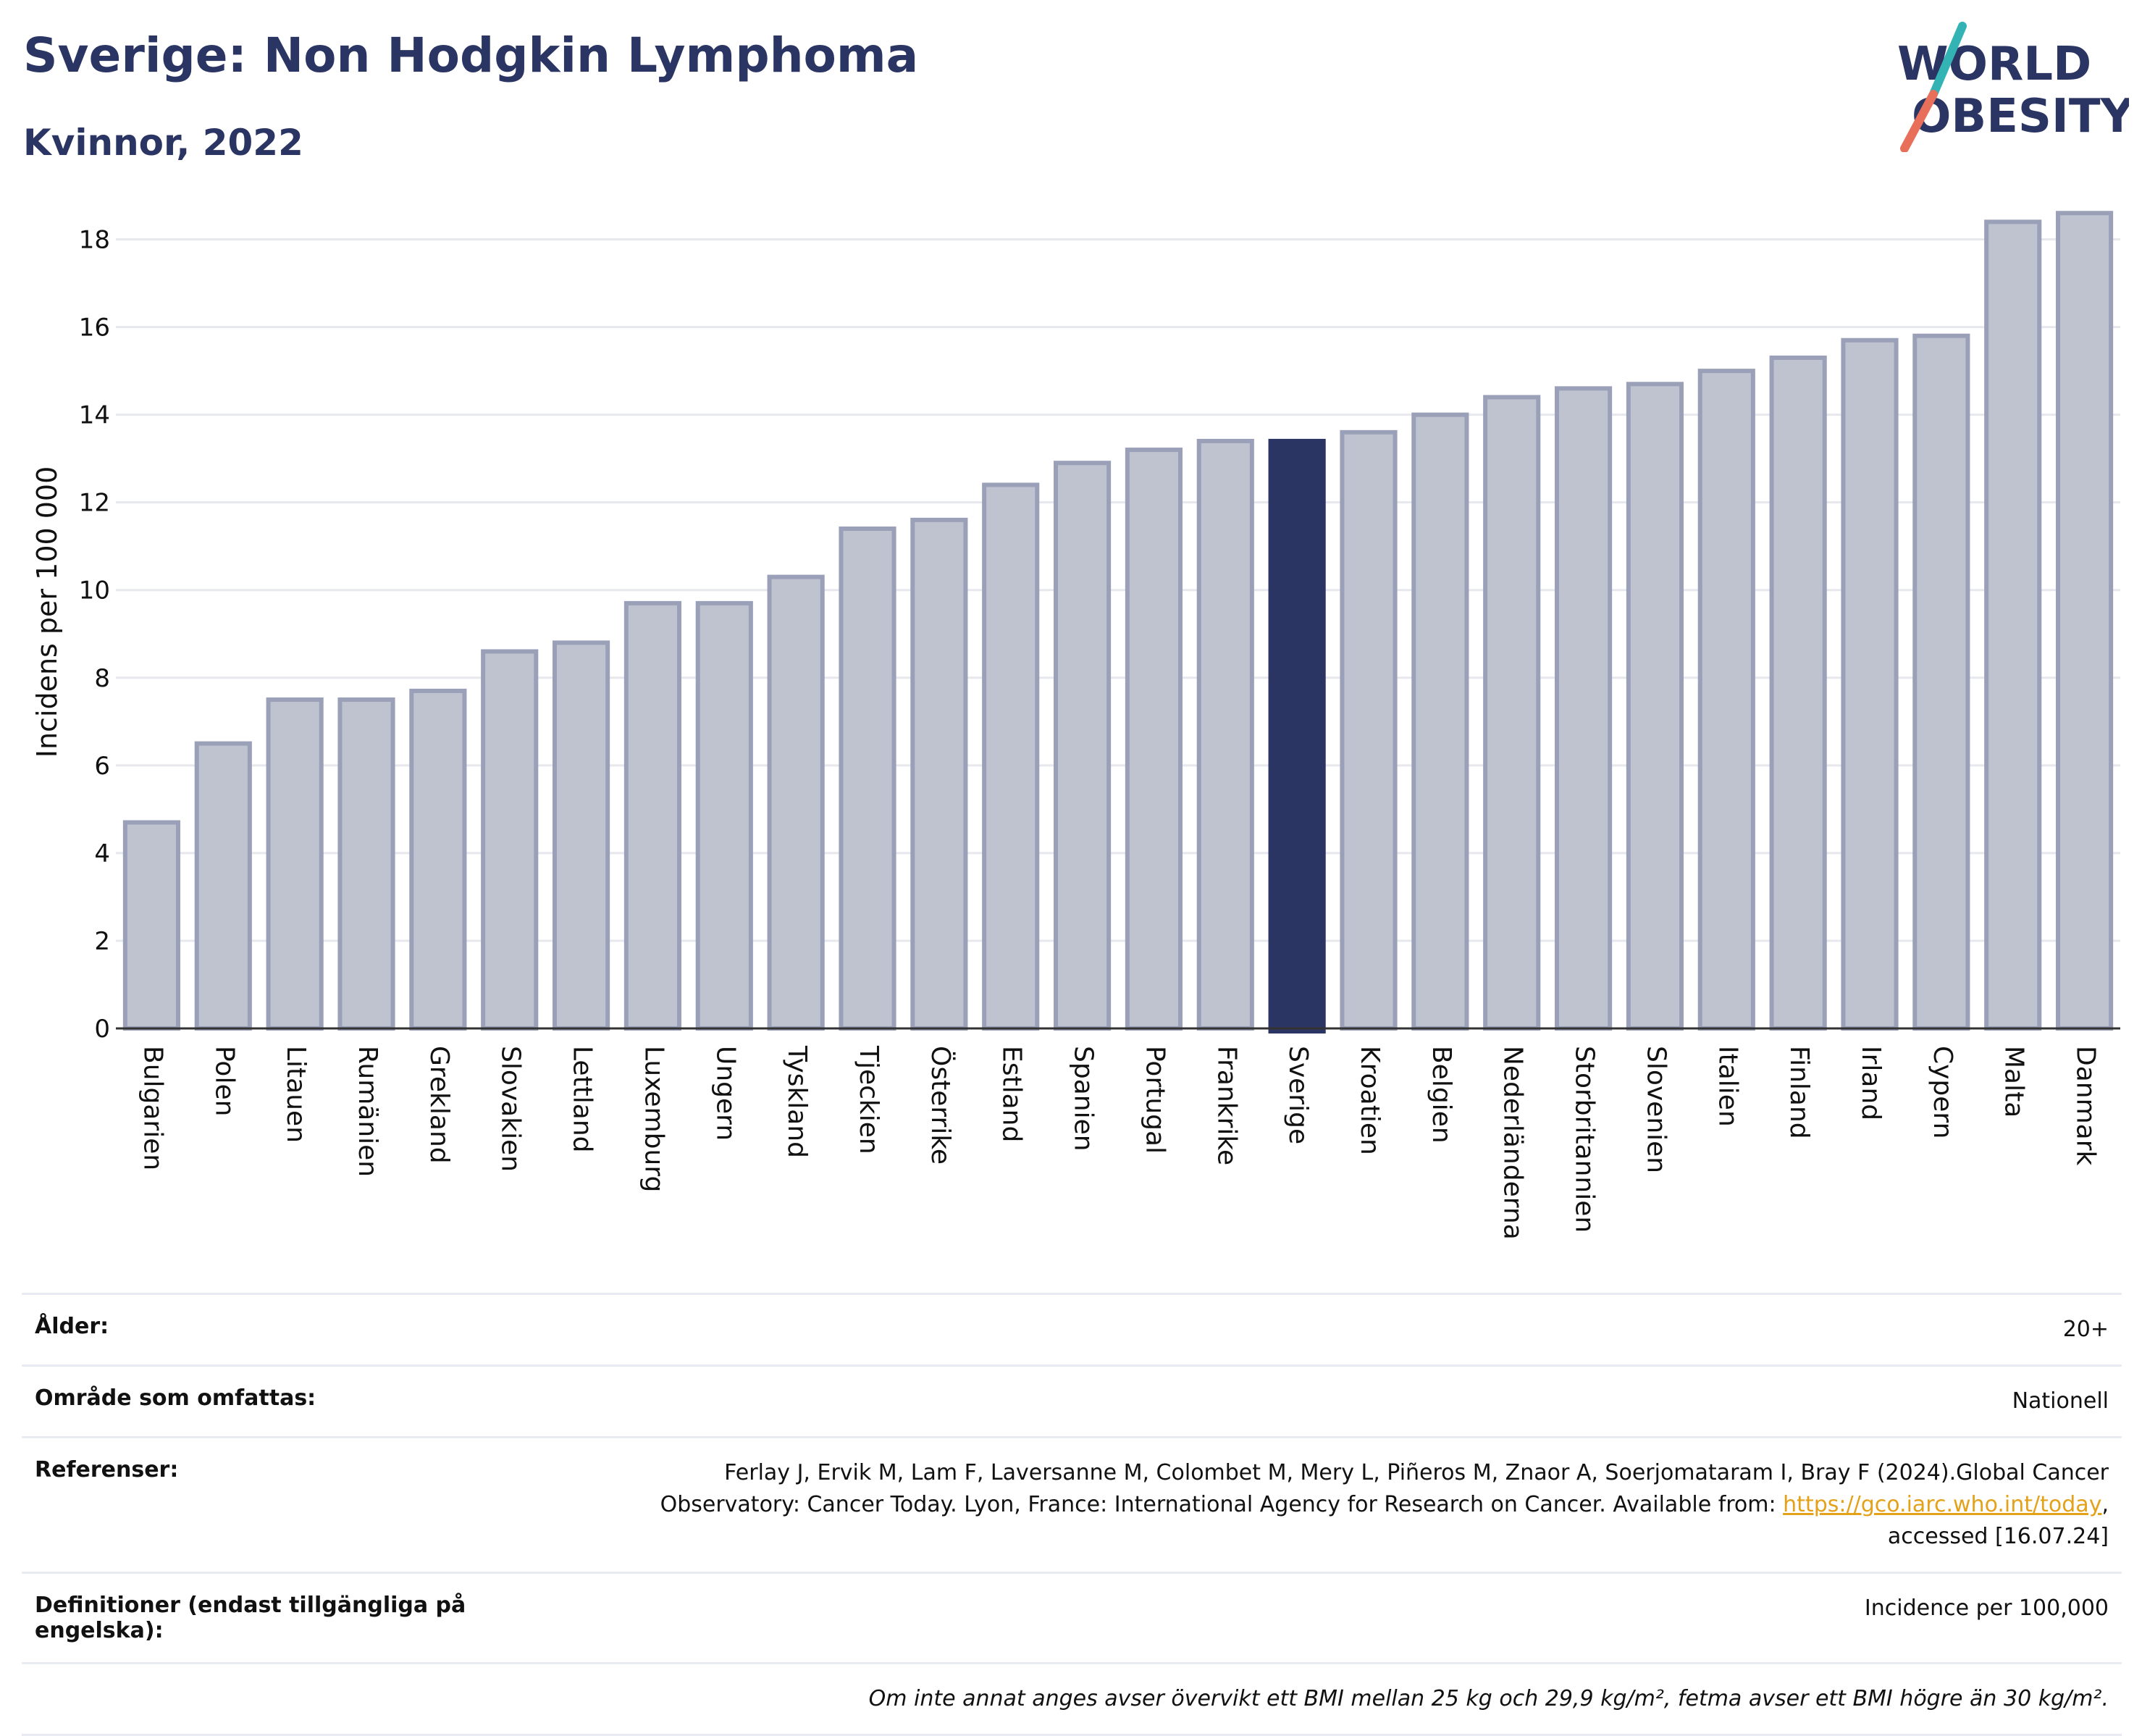 The image size is (2142, 1736). Describe the element at coordinates (1870, 684) in the screenshot. I see `bar-irland` at that location.